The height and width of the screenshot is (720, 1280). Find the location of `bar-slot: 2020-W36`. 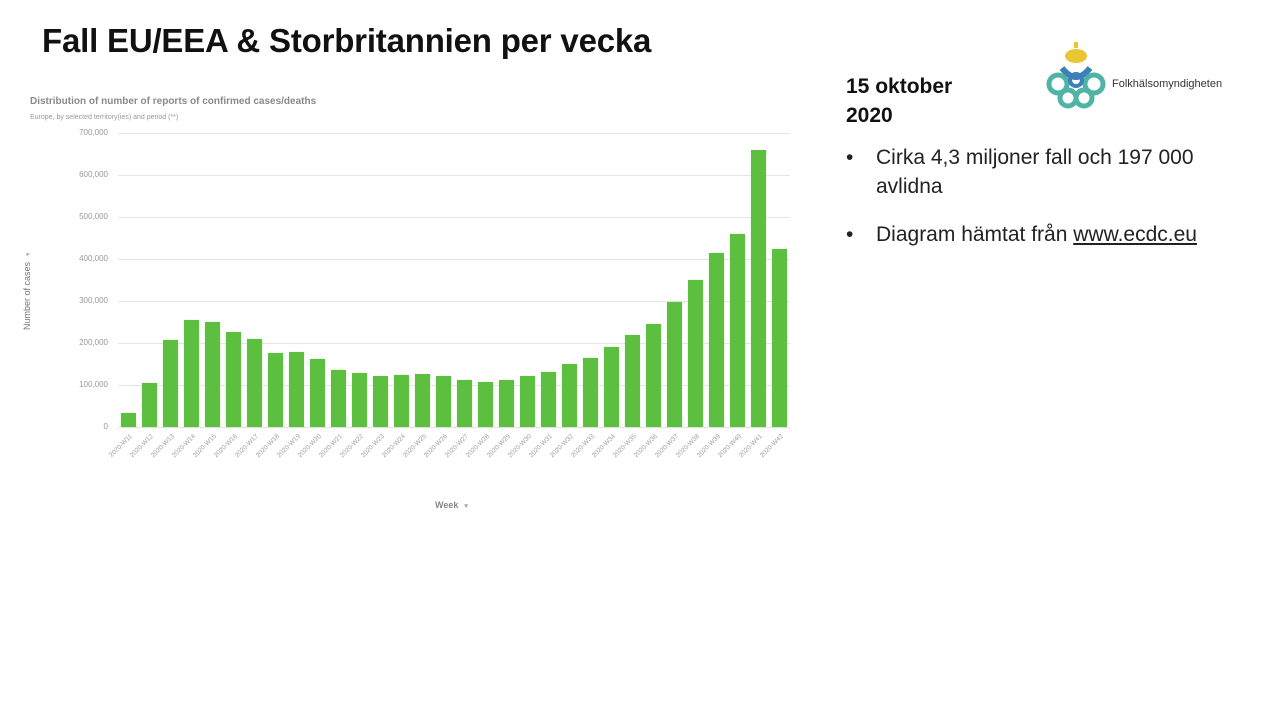

bar-slot: 2020-W36 is located at coordinates (648, 296).